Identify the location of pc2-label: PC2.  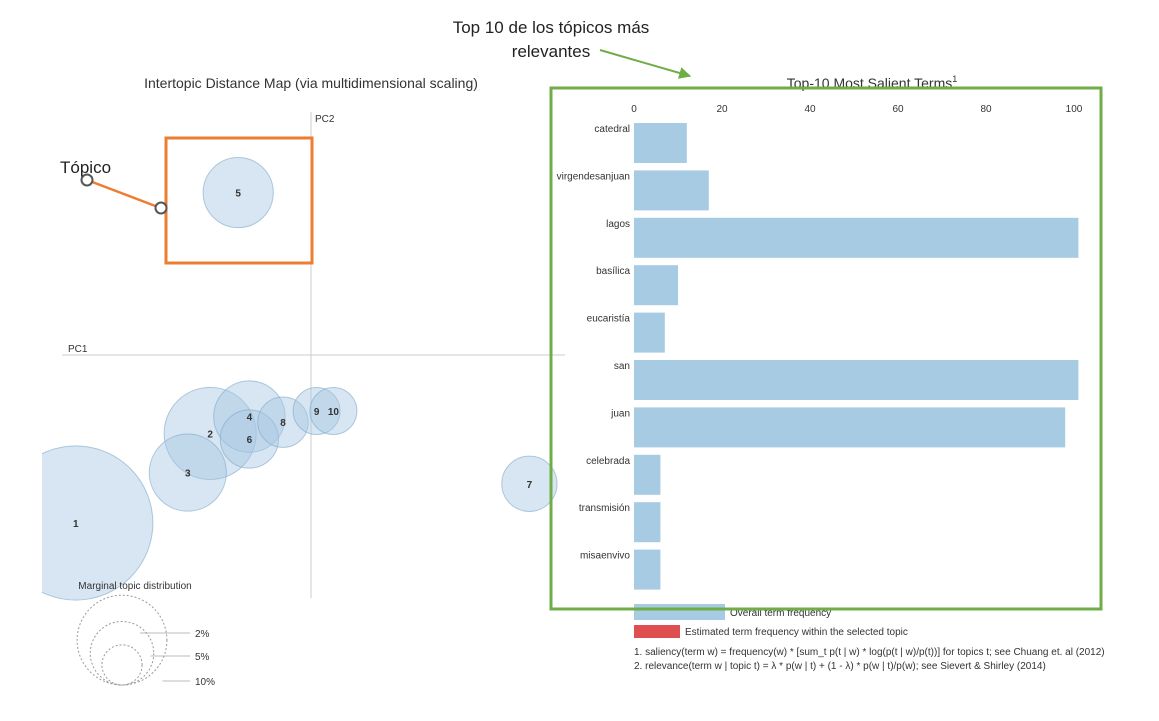
(325, 119).